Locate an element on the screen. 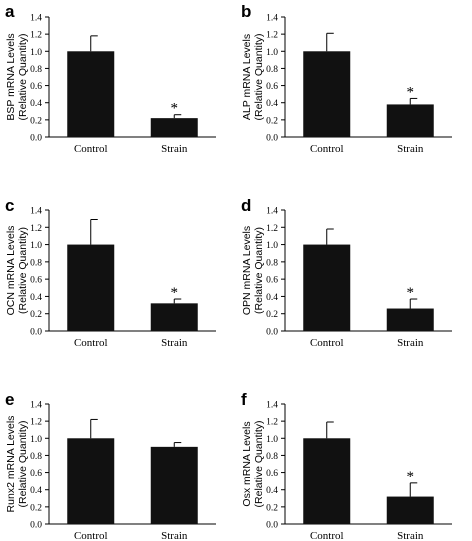 This screenshot has width=472, height=541. y-axis-label-line: OCN mRNA Levels is located at coordinates (11, 271).